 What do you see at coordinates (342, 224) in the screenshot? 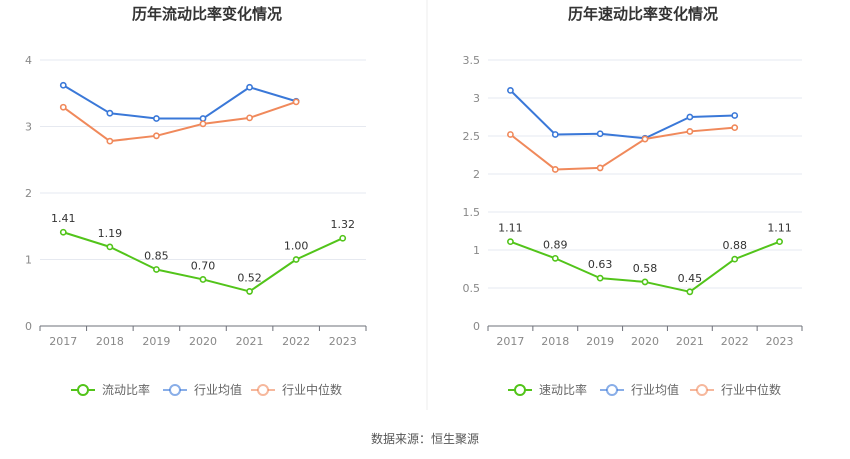
I see `data-label: 1.32` at bounding box center [342, 224].